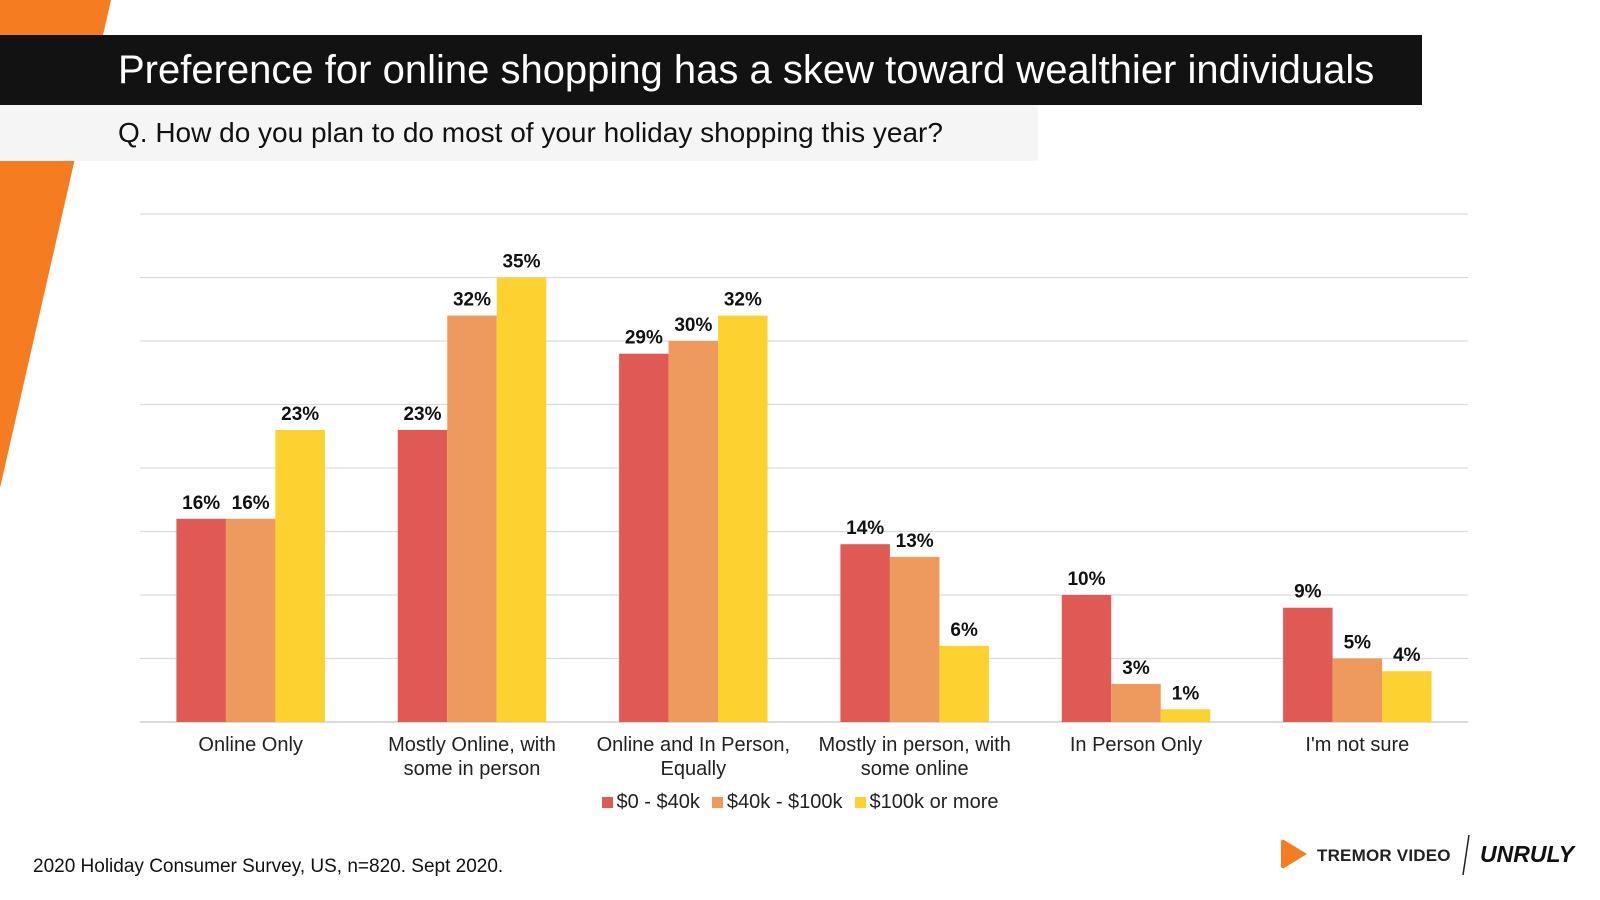  I want to click on data-label: 5%, so click(1358, 643).